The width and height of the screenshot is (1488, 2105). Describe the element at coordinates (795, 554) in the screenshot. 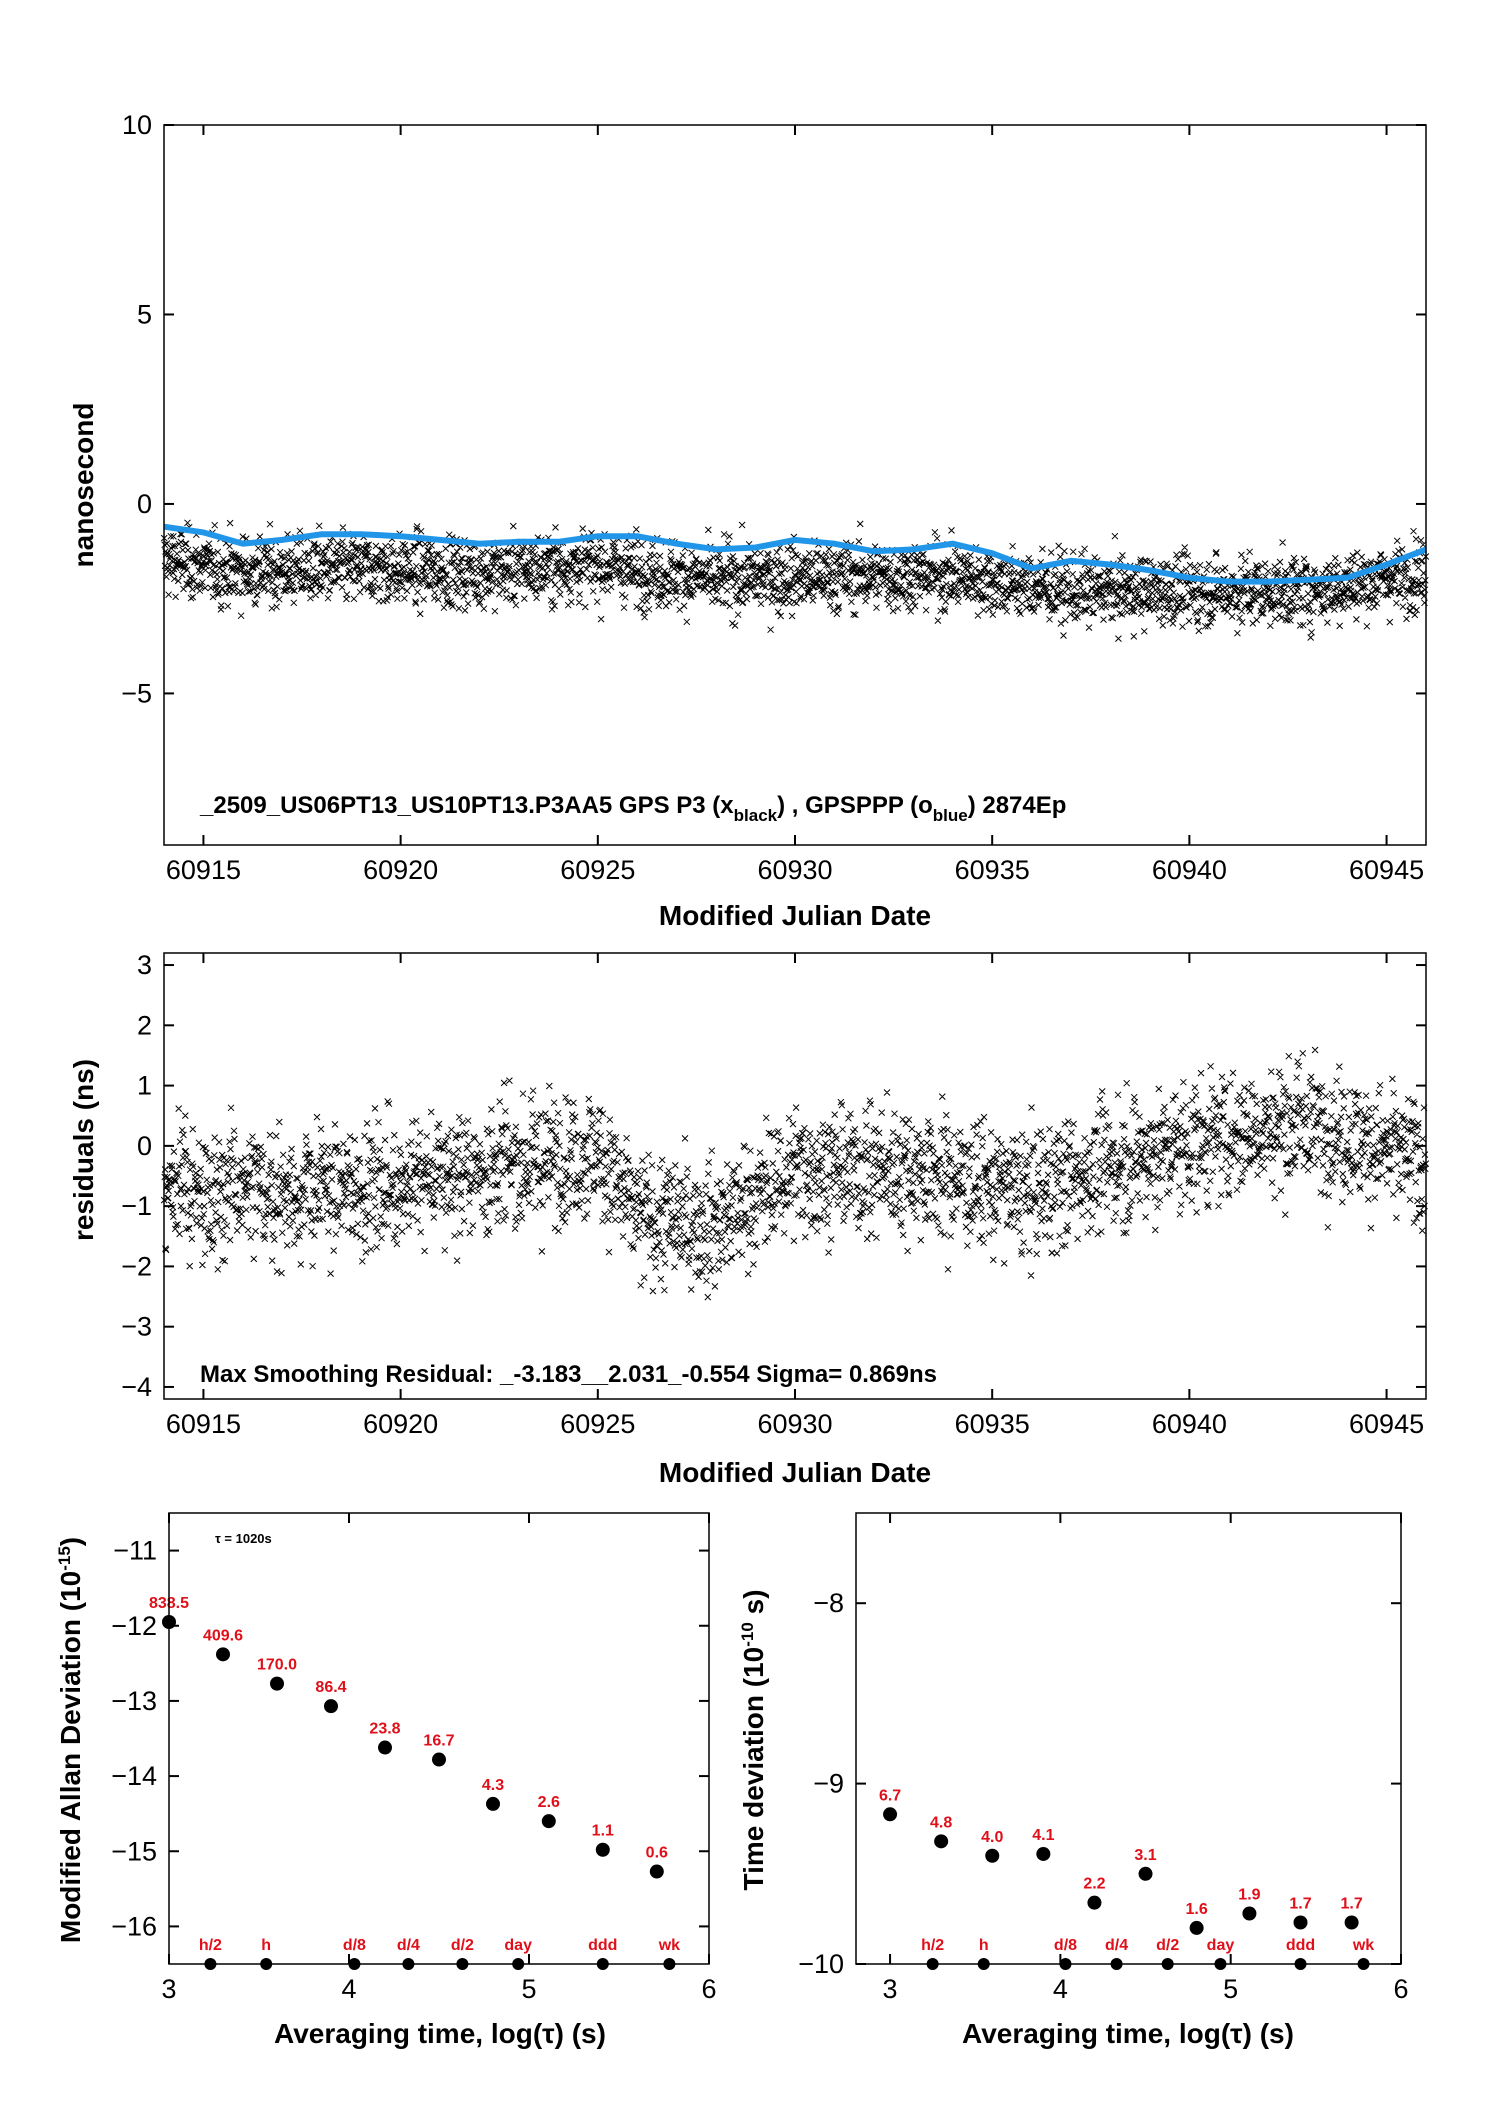

I see `phase-smooth-line` at that location.